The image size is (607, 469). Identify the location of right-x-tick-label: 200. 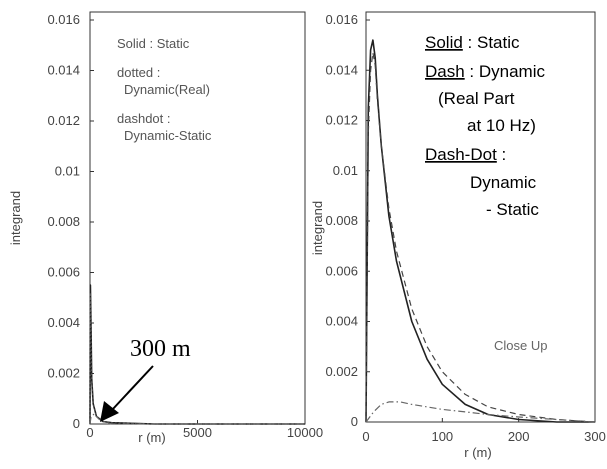
(519, 436).